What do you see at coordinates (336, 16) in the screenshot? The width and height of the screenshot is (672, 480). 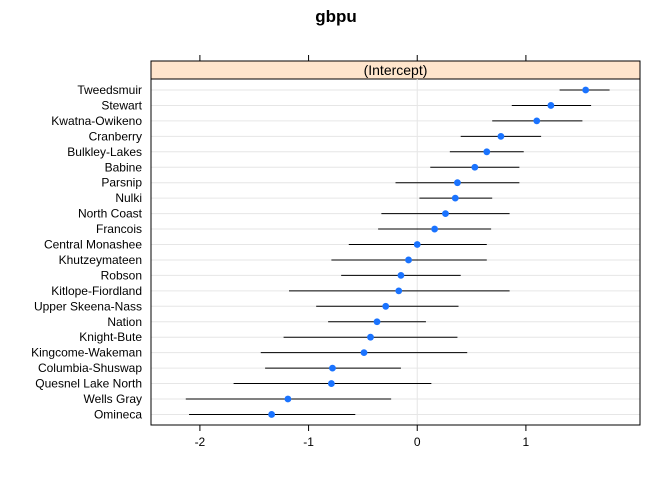 I see `chart-title: gbpu` at bounding box center [336, 16].